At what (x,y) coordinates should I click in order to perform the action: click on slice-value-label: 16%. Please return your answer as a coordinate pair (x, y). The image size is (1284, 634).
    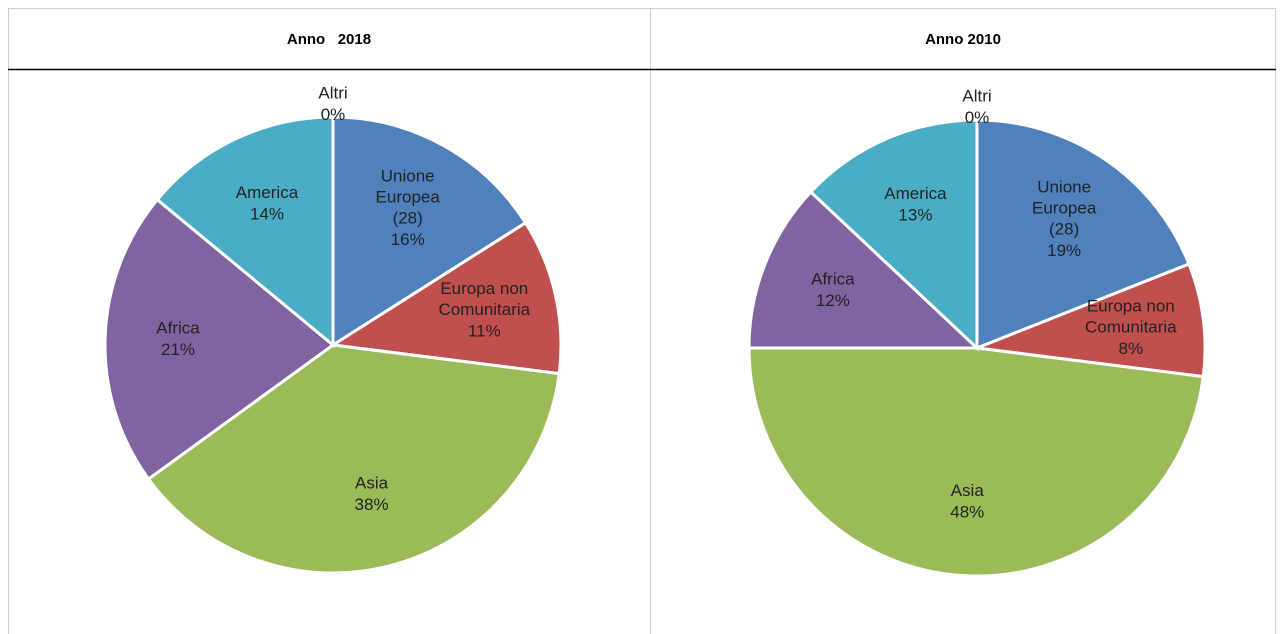
    Looking at the image, I should click on (408, 239).